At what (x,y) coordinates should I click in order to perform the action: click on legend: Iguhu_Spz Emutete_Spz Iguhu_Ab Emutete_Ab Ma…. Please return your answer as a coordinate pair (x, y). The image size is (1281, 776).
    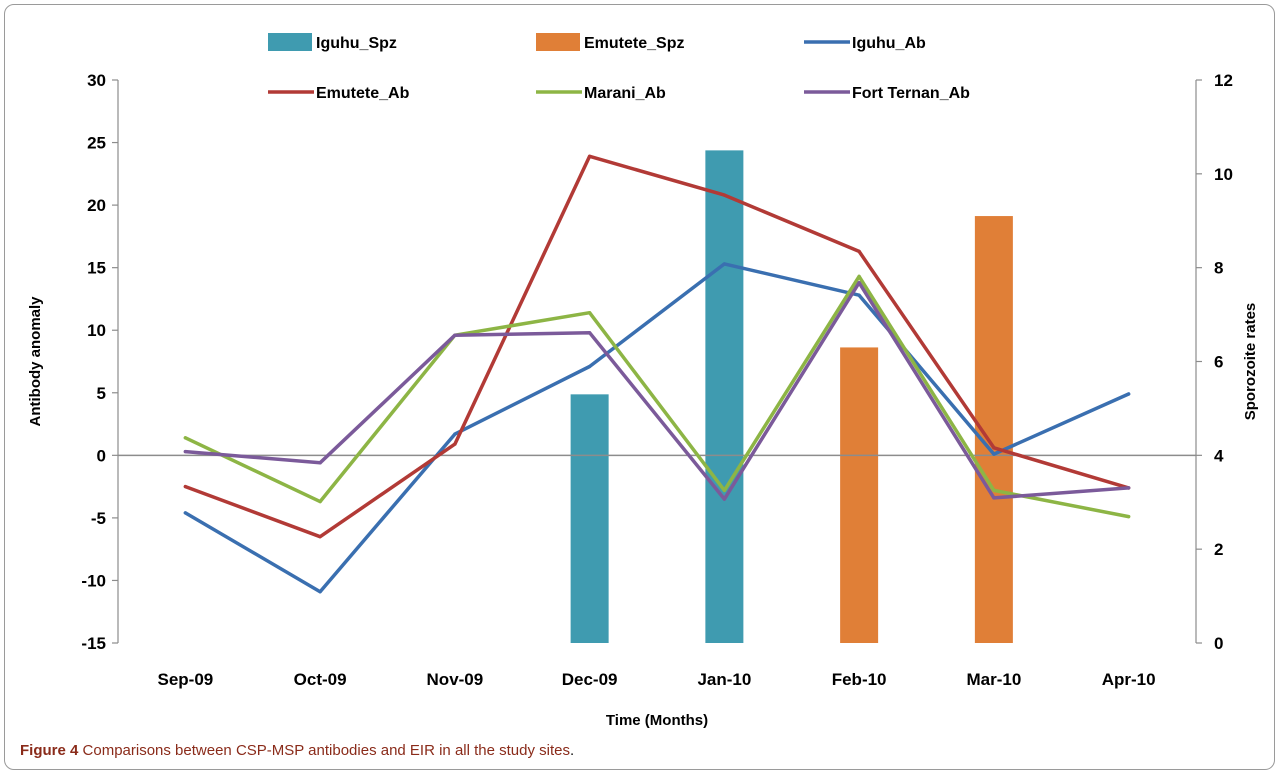
    Looking at the image, I should click on (619, 67).